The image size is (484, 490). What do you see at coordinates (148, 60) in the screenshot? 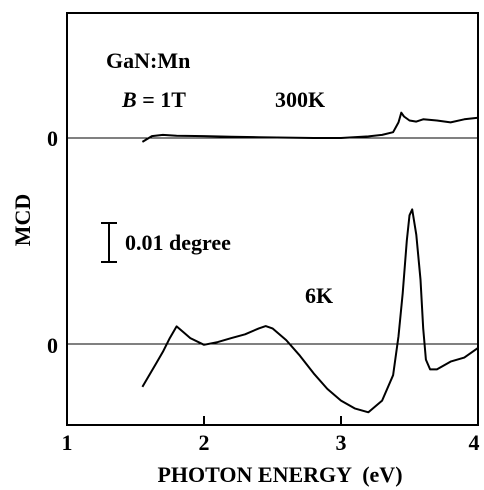
I see `material-label: GaN:Mn` at bounding box center [148, 60].